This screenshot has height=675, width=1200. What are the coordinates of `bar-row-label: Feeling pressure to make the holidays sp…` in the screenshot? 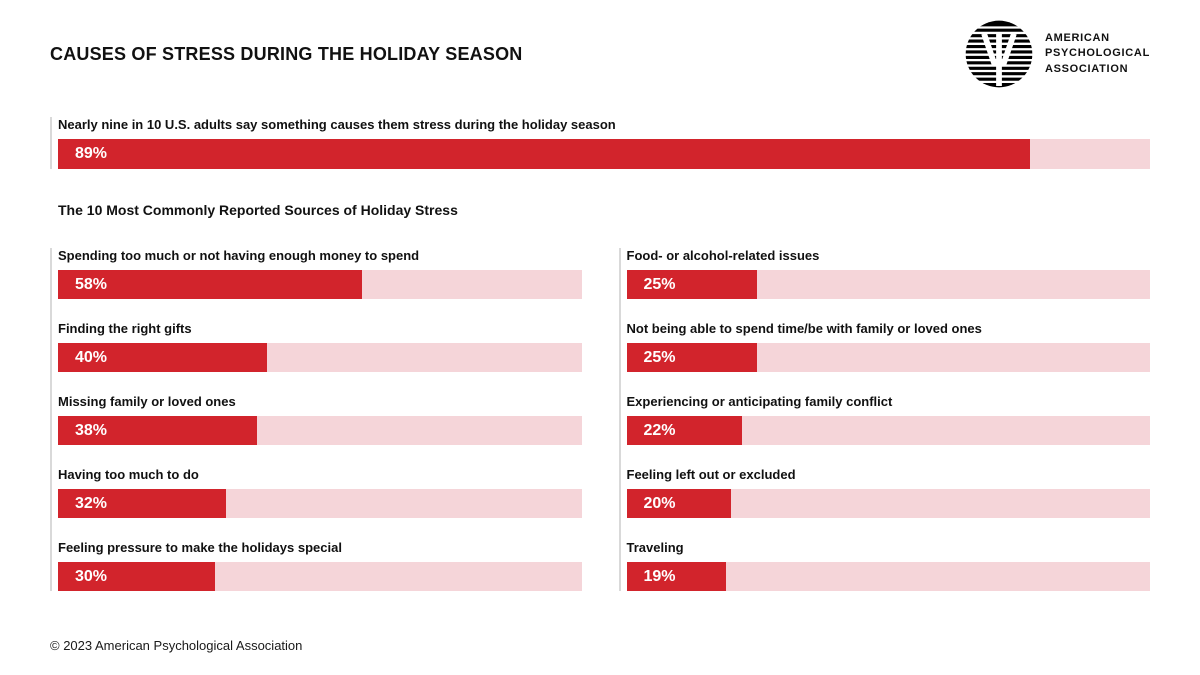 It's located at (200, 547).